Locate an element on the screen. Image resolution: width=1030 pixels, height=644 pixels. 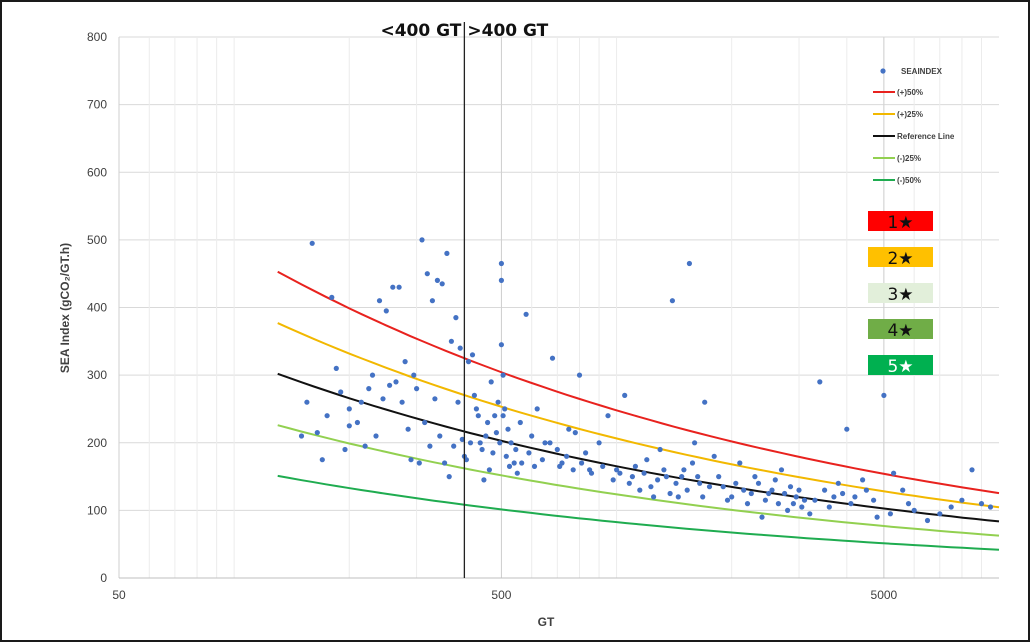
rating-boxes: 1★ 2★ 3★ 4★ 5★ is located at coordinates (900, 294).